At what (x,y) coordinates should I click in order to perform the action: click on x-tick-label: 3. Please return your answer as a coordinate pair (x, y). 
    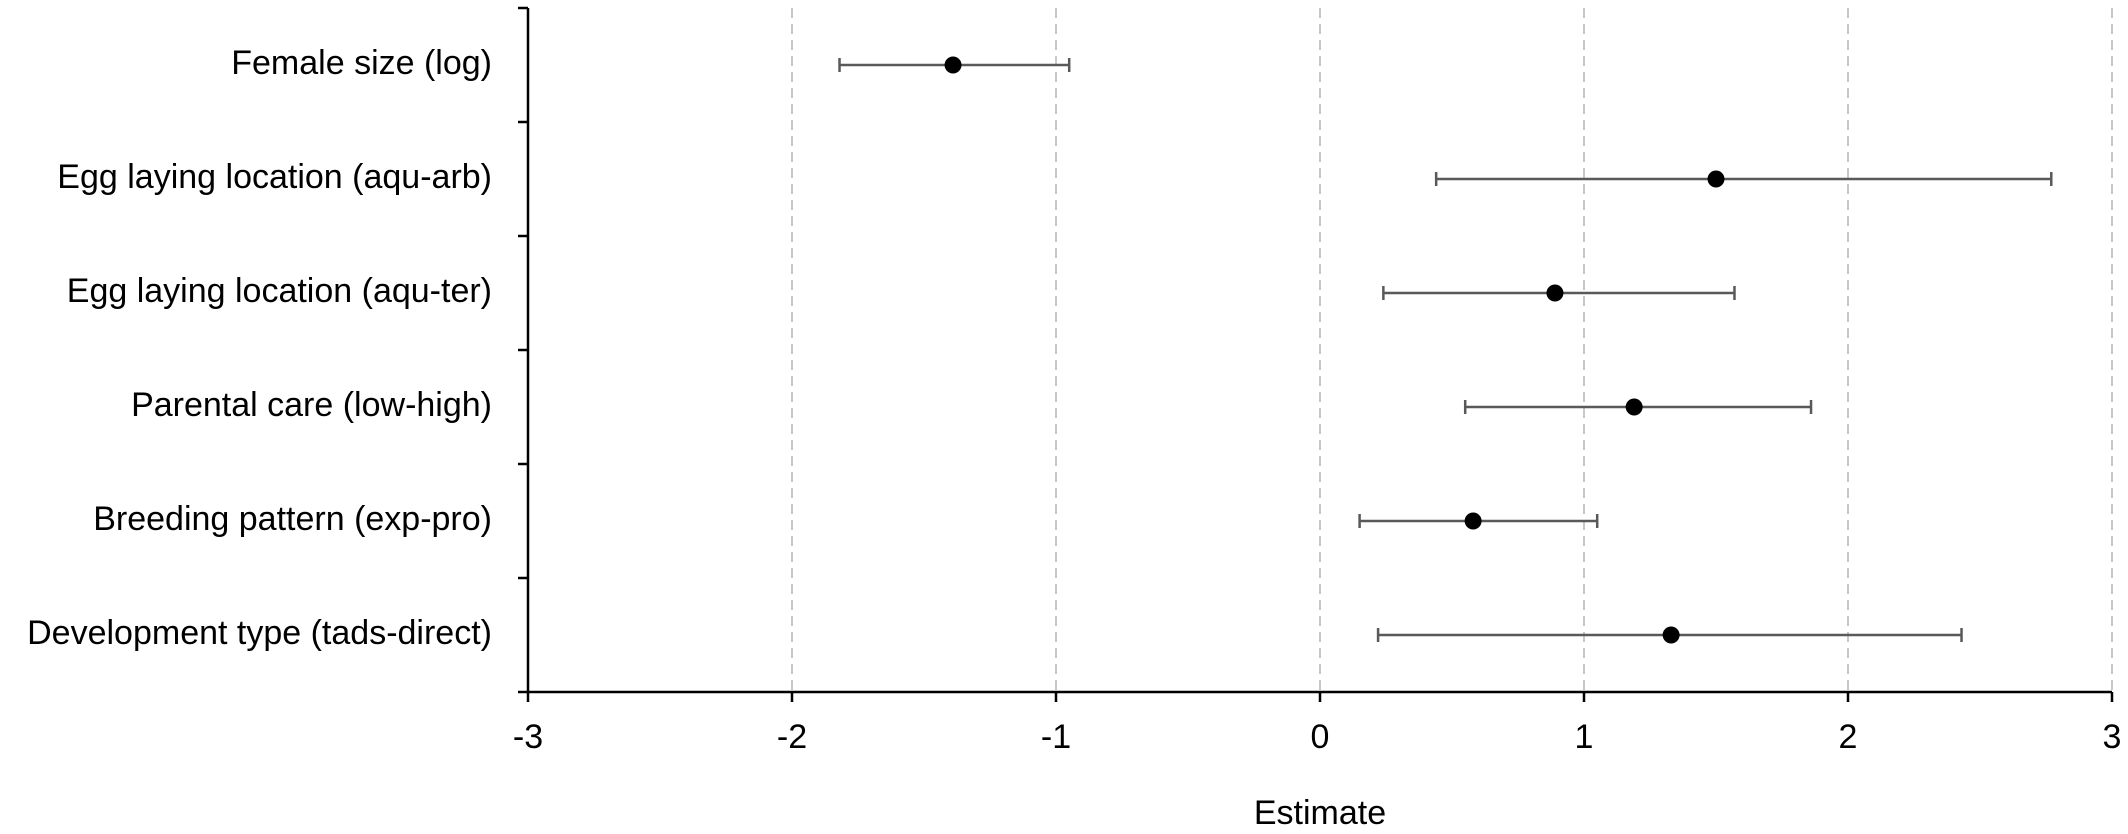
    Looking at the image, I should click on (2112, 737).